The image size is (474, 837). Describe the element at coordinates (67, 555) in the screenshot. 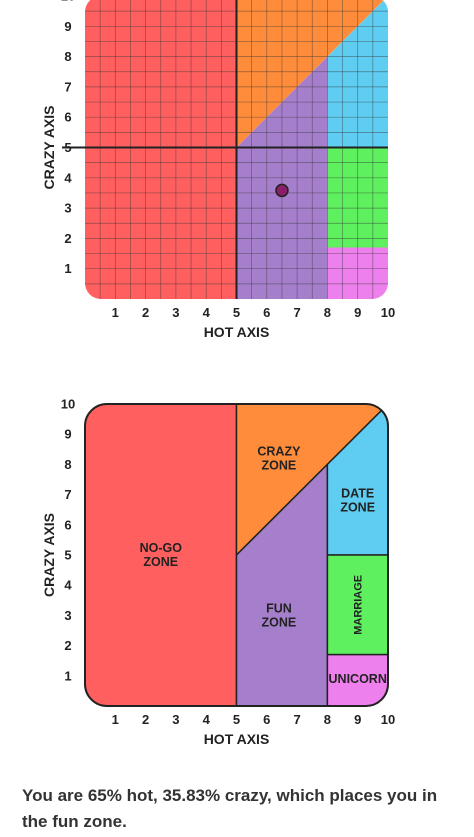

I see `y-tick-label: 5` at that location.